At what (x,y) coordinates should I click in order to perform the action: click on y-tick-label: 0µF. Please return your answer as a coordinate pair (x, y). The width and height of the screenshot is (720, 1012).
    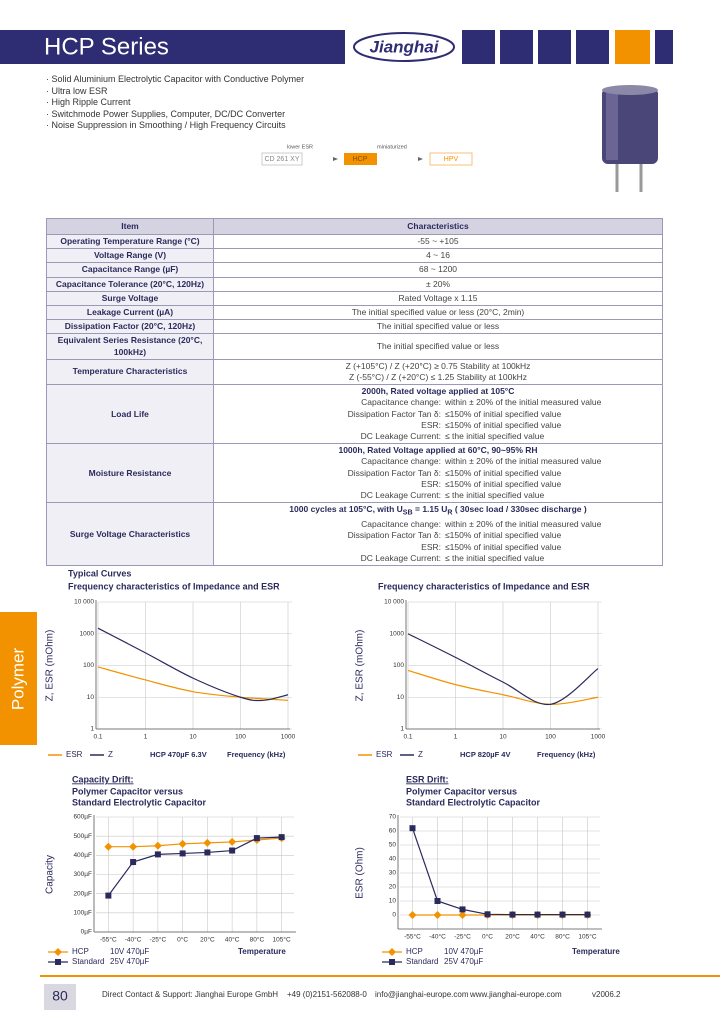
    Looking at the image, I should click on (86, 932).